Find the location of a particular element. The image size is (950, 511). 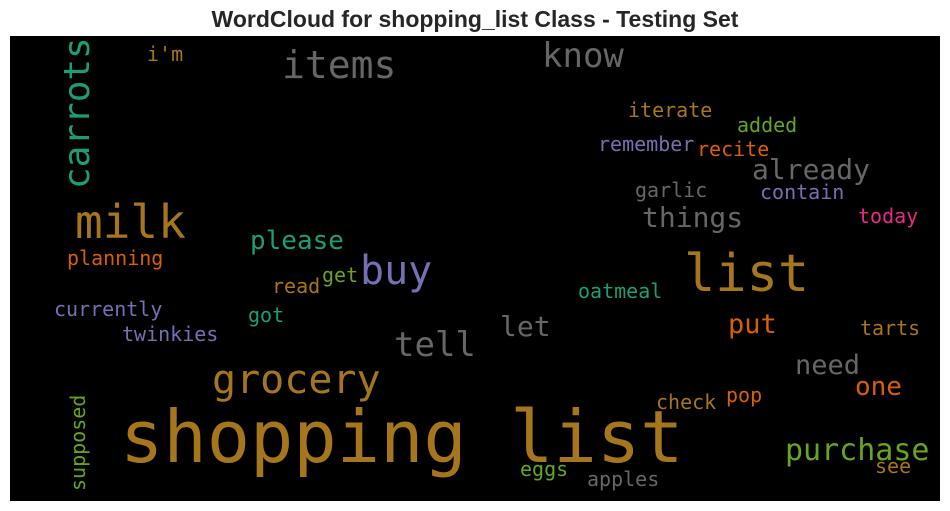

word-milk: milk is located at coordinates (130, 222).